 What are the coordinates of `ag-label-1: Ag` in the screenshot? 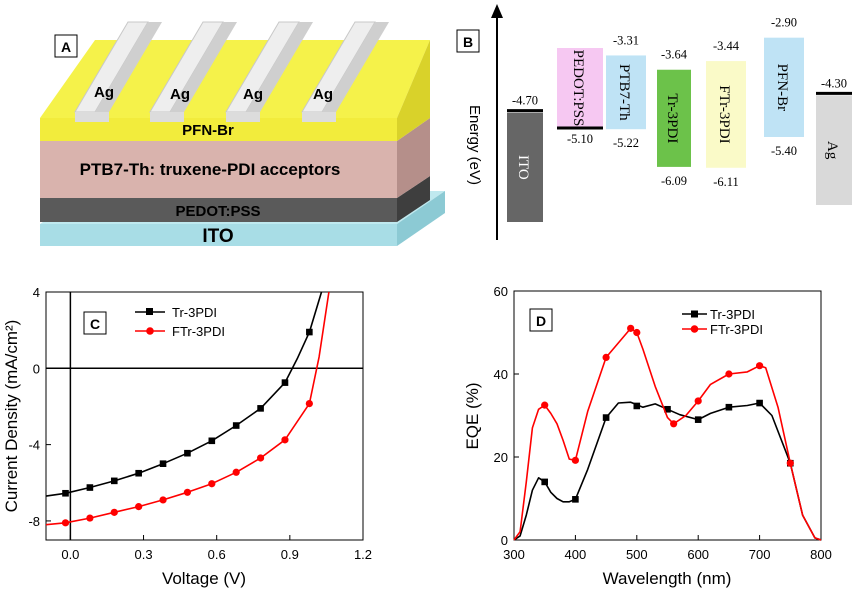 It's located at (104, 92).